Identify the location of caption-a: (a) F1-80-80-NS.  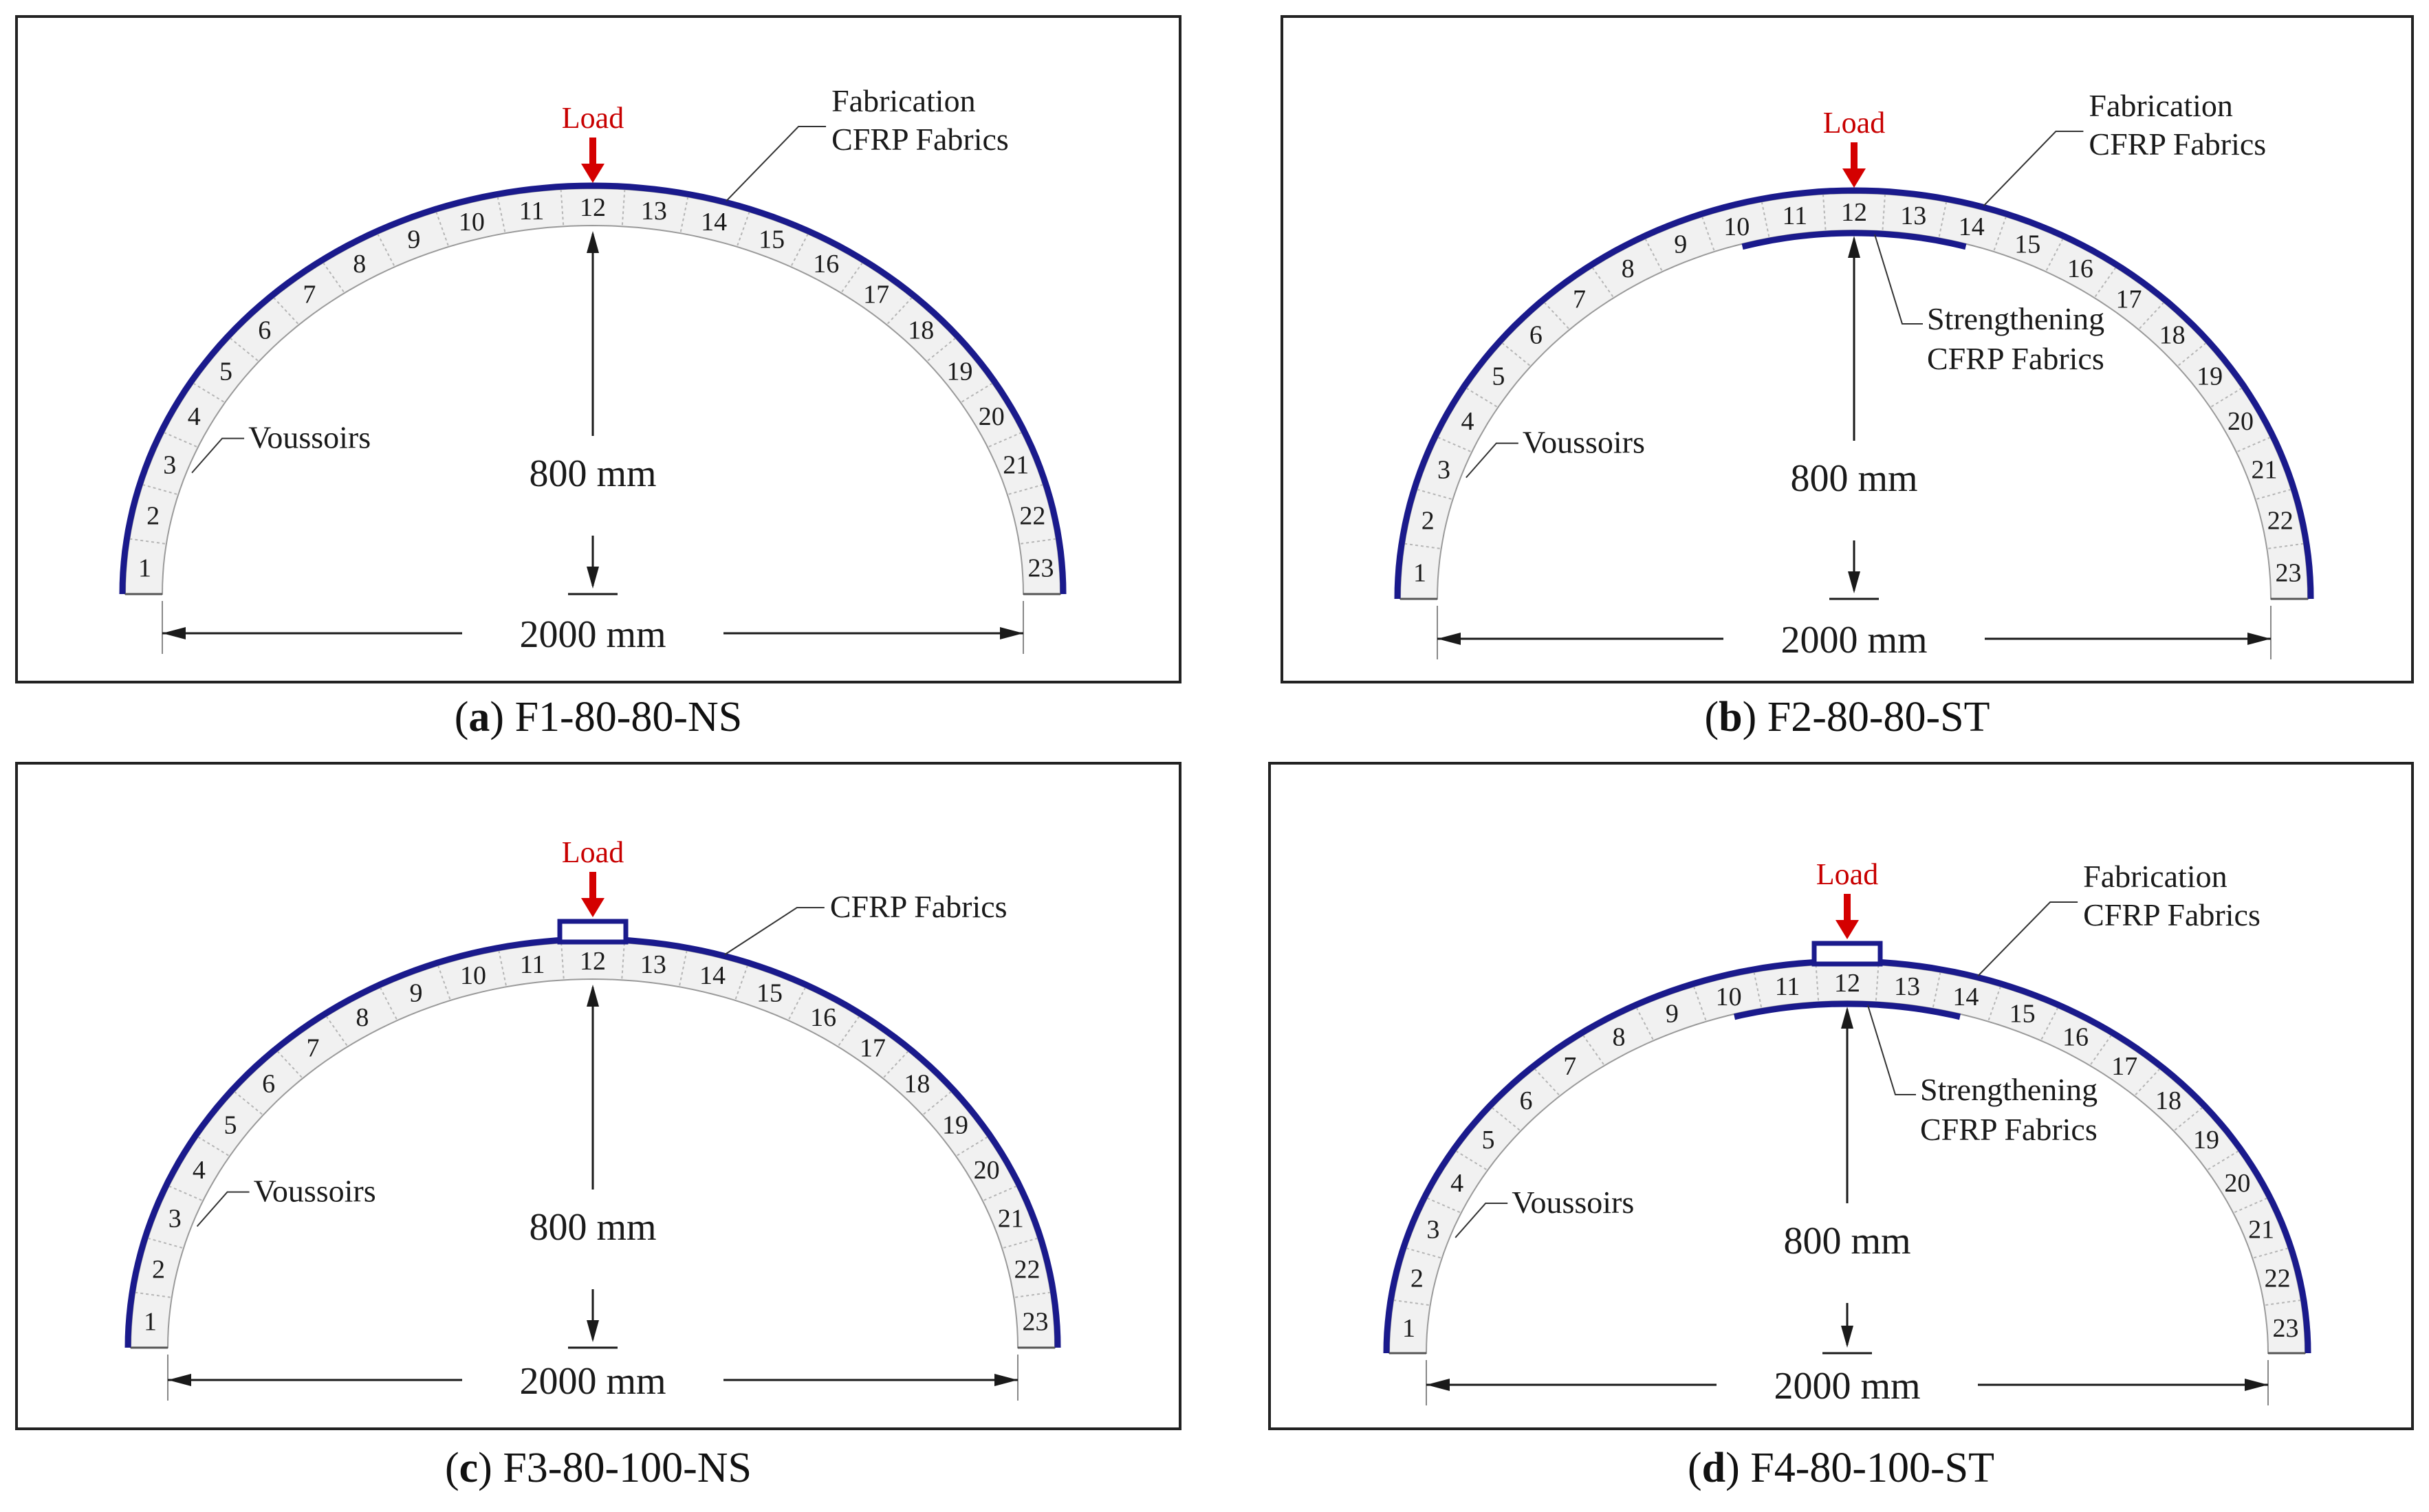
(598, 717).